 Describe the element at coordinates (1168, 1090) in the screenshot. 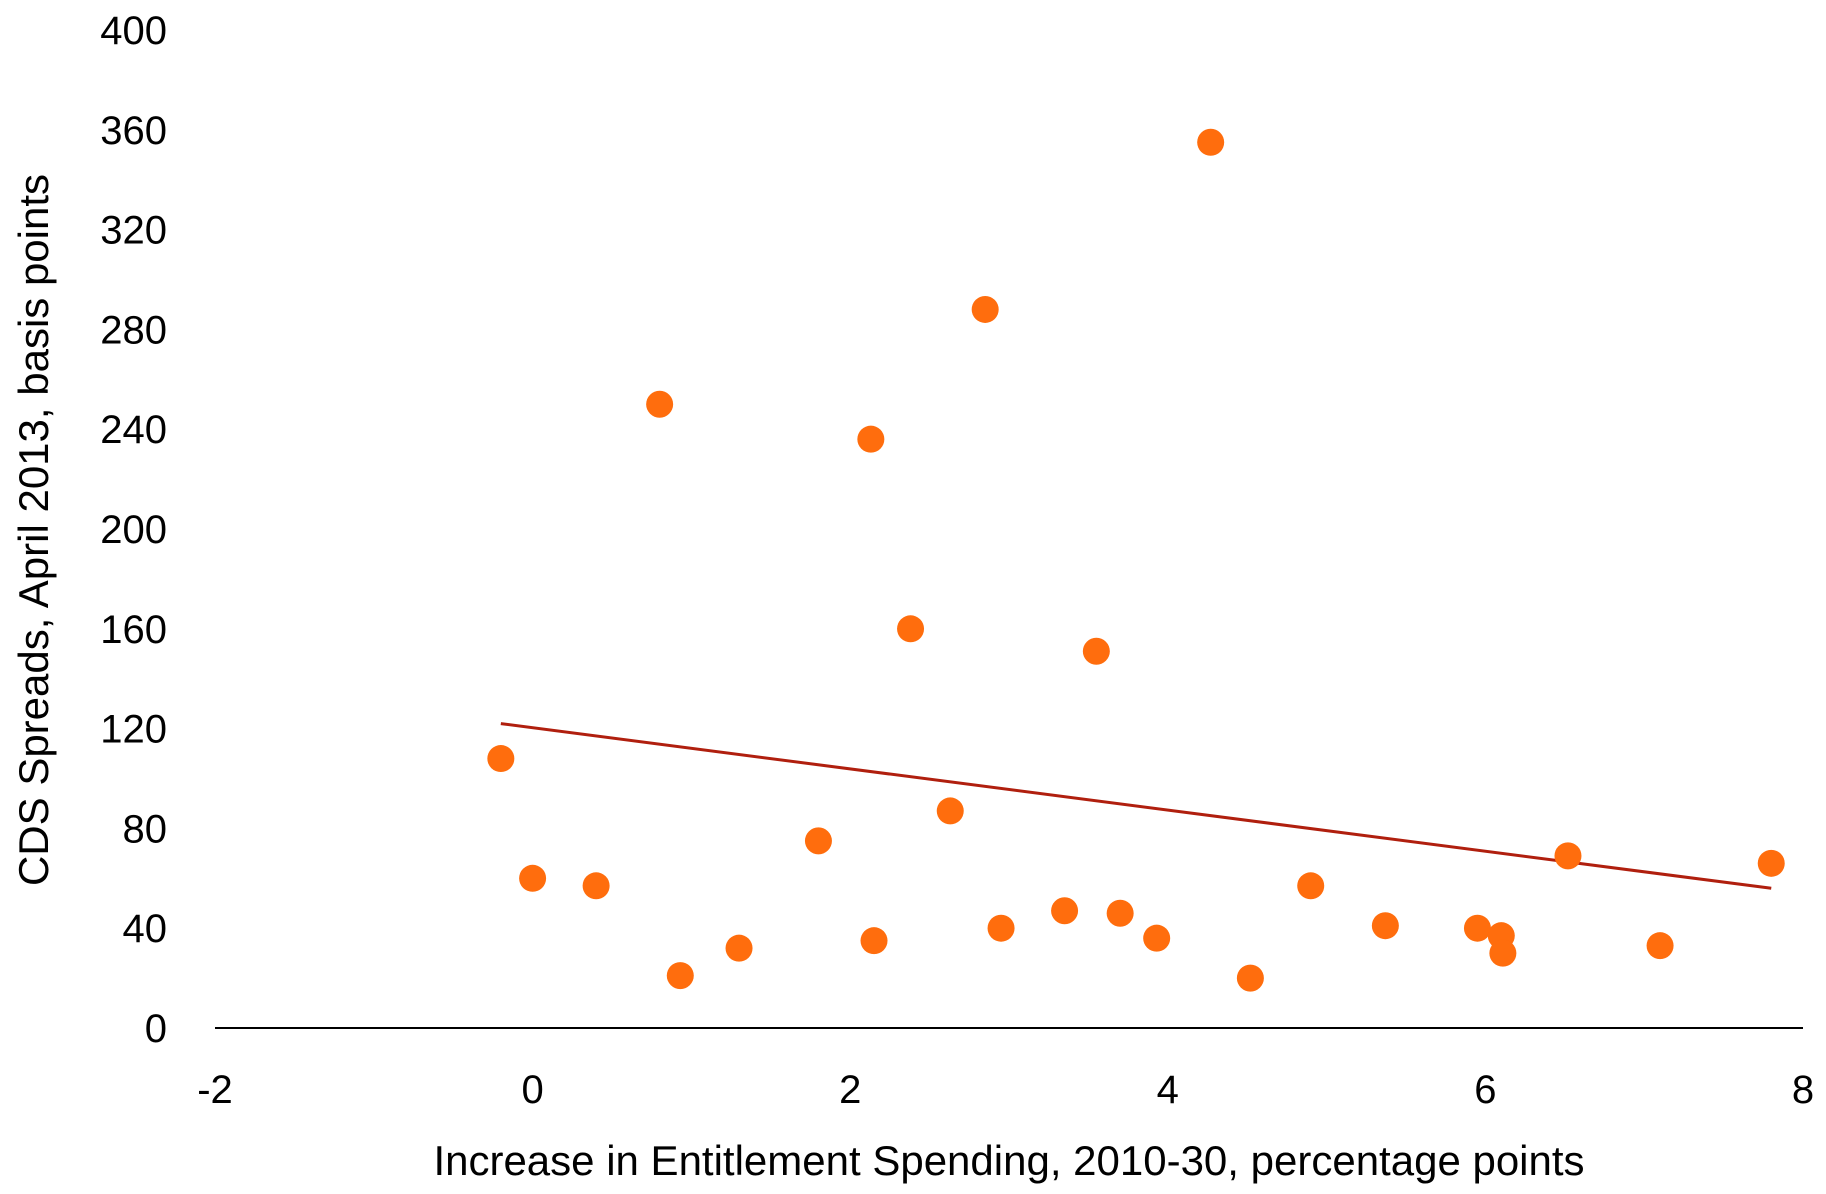

I see `x-tick-label: 4` at that location.